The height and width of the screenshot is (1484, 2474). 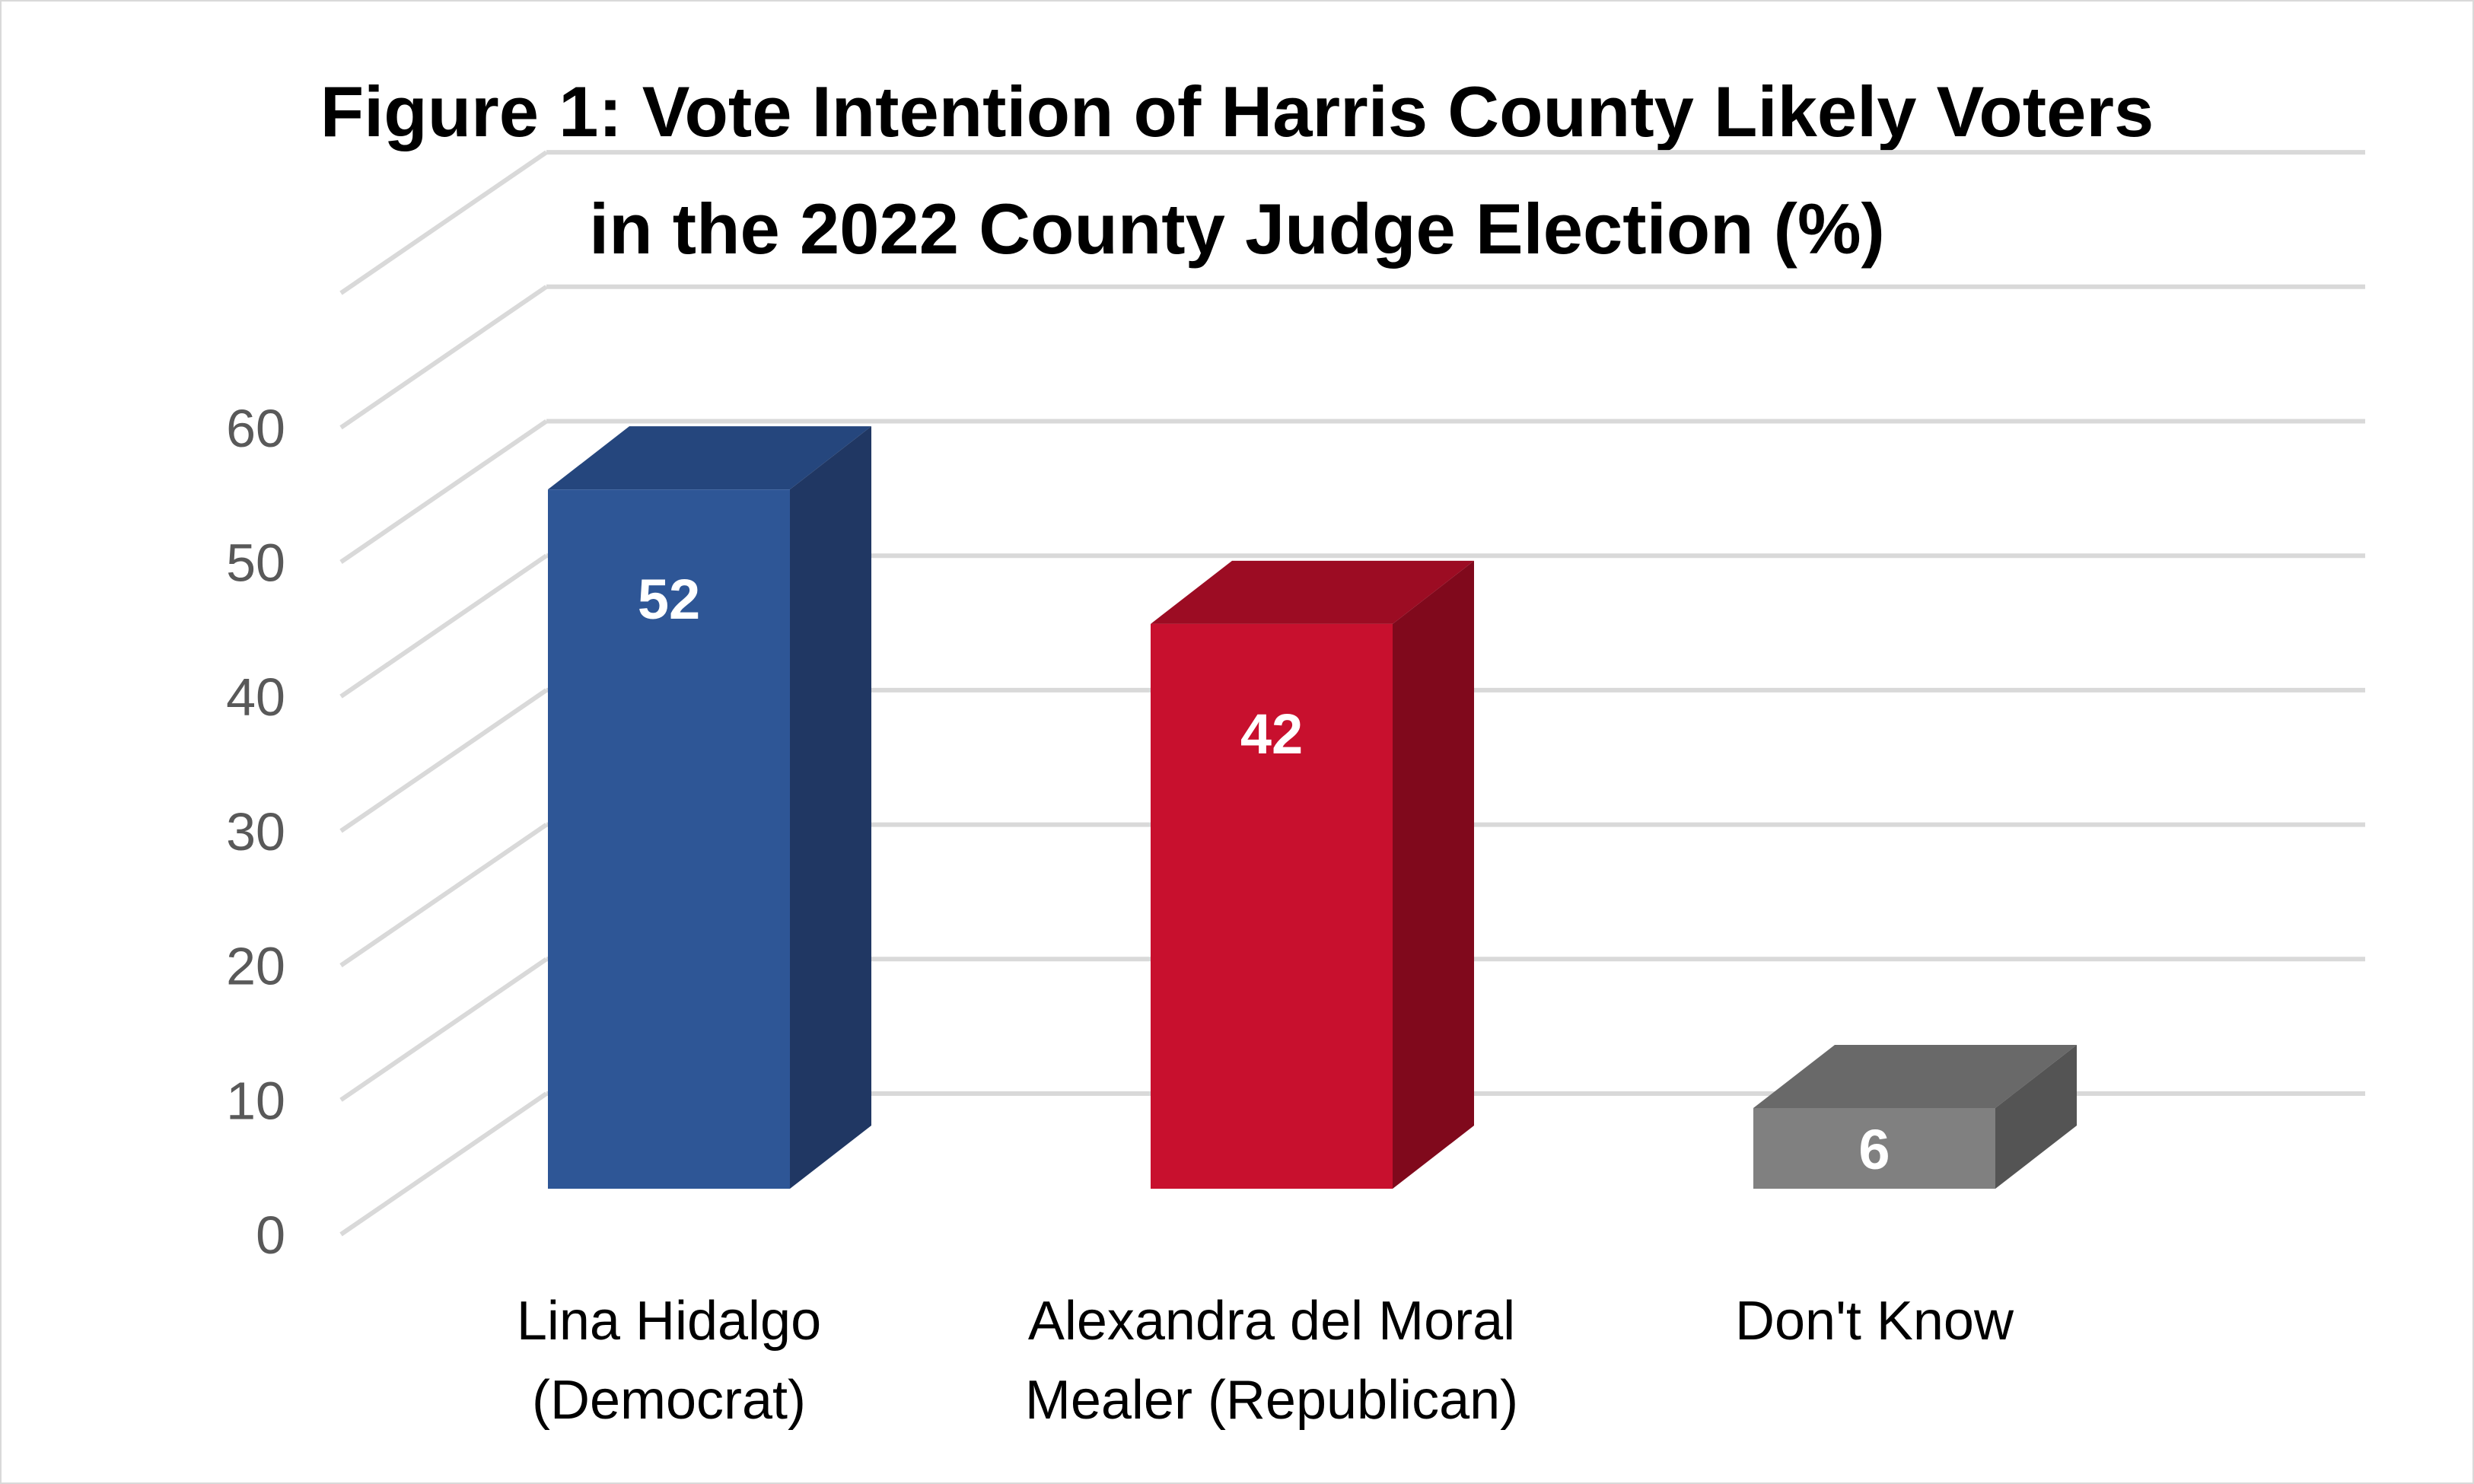 I want to click on y-axis-ticks: 0 10 20 30 40 50 60, so click(x=255, y=832).